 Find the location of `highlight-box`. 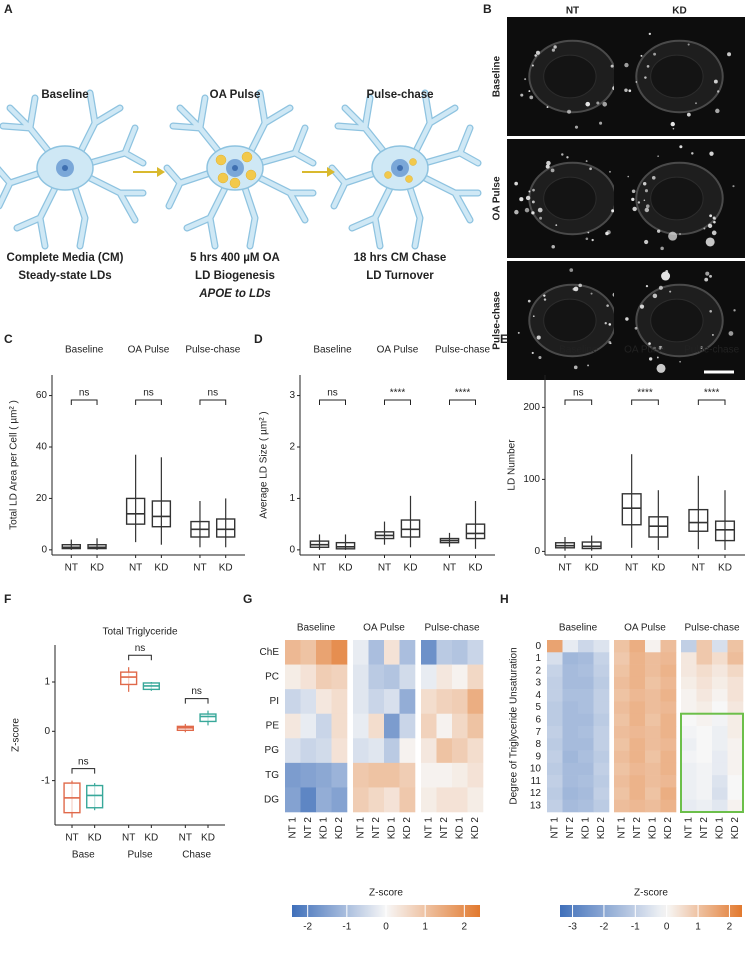

highlight-box is located at coordinates (712, 763).